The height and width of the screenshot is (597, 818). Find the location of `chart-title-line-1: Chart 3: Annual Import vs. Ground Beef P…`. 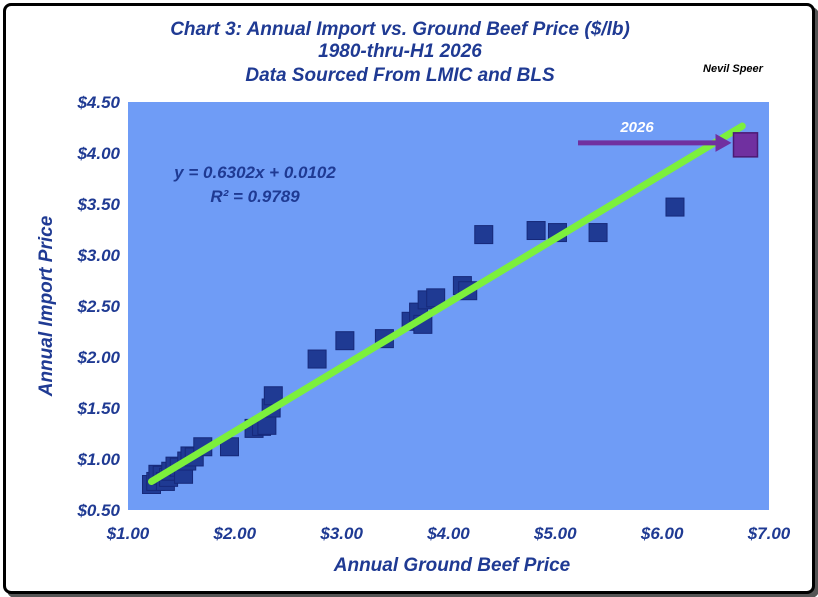

chart-title-line-1: Chart 3: Annual Import vs. Ground Beef P… is located at coordinates (400, 29).